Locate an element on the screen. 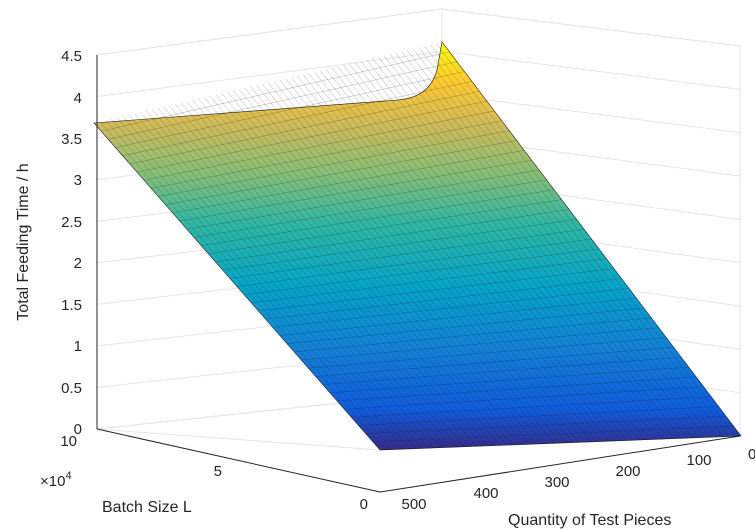 The image size is (755, 531). z-tick-label: 1 is located at coordinates (78, 346).